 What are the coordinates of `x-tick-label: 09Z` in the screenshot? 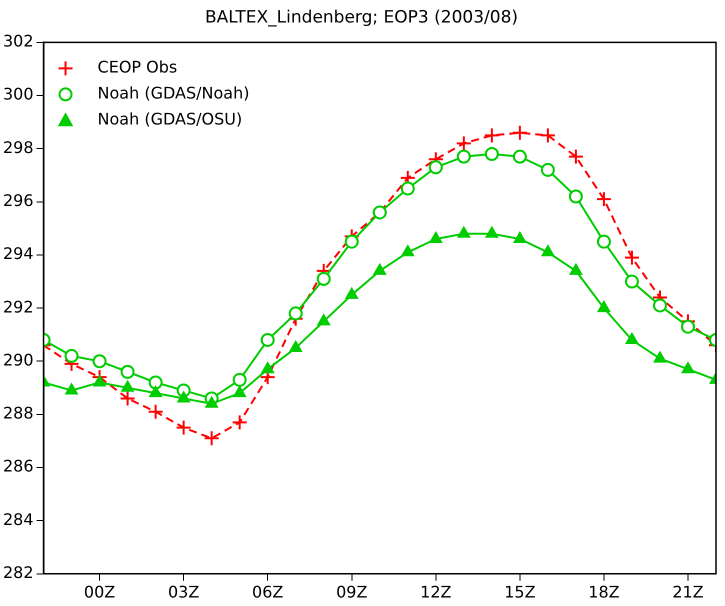 It's located at (352, 592).